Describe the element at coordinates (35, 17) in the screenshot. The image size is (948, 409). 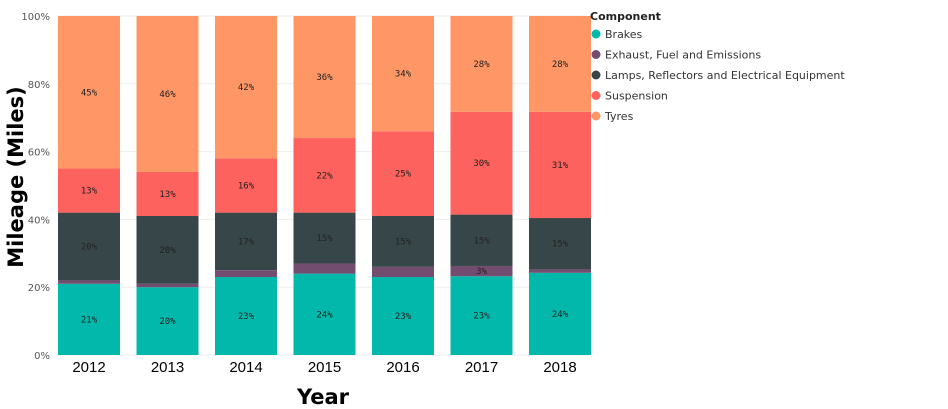
I see `y-tick-label: 100%` at that location.